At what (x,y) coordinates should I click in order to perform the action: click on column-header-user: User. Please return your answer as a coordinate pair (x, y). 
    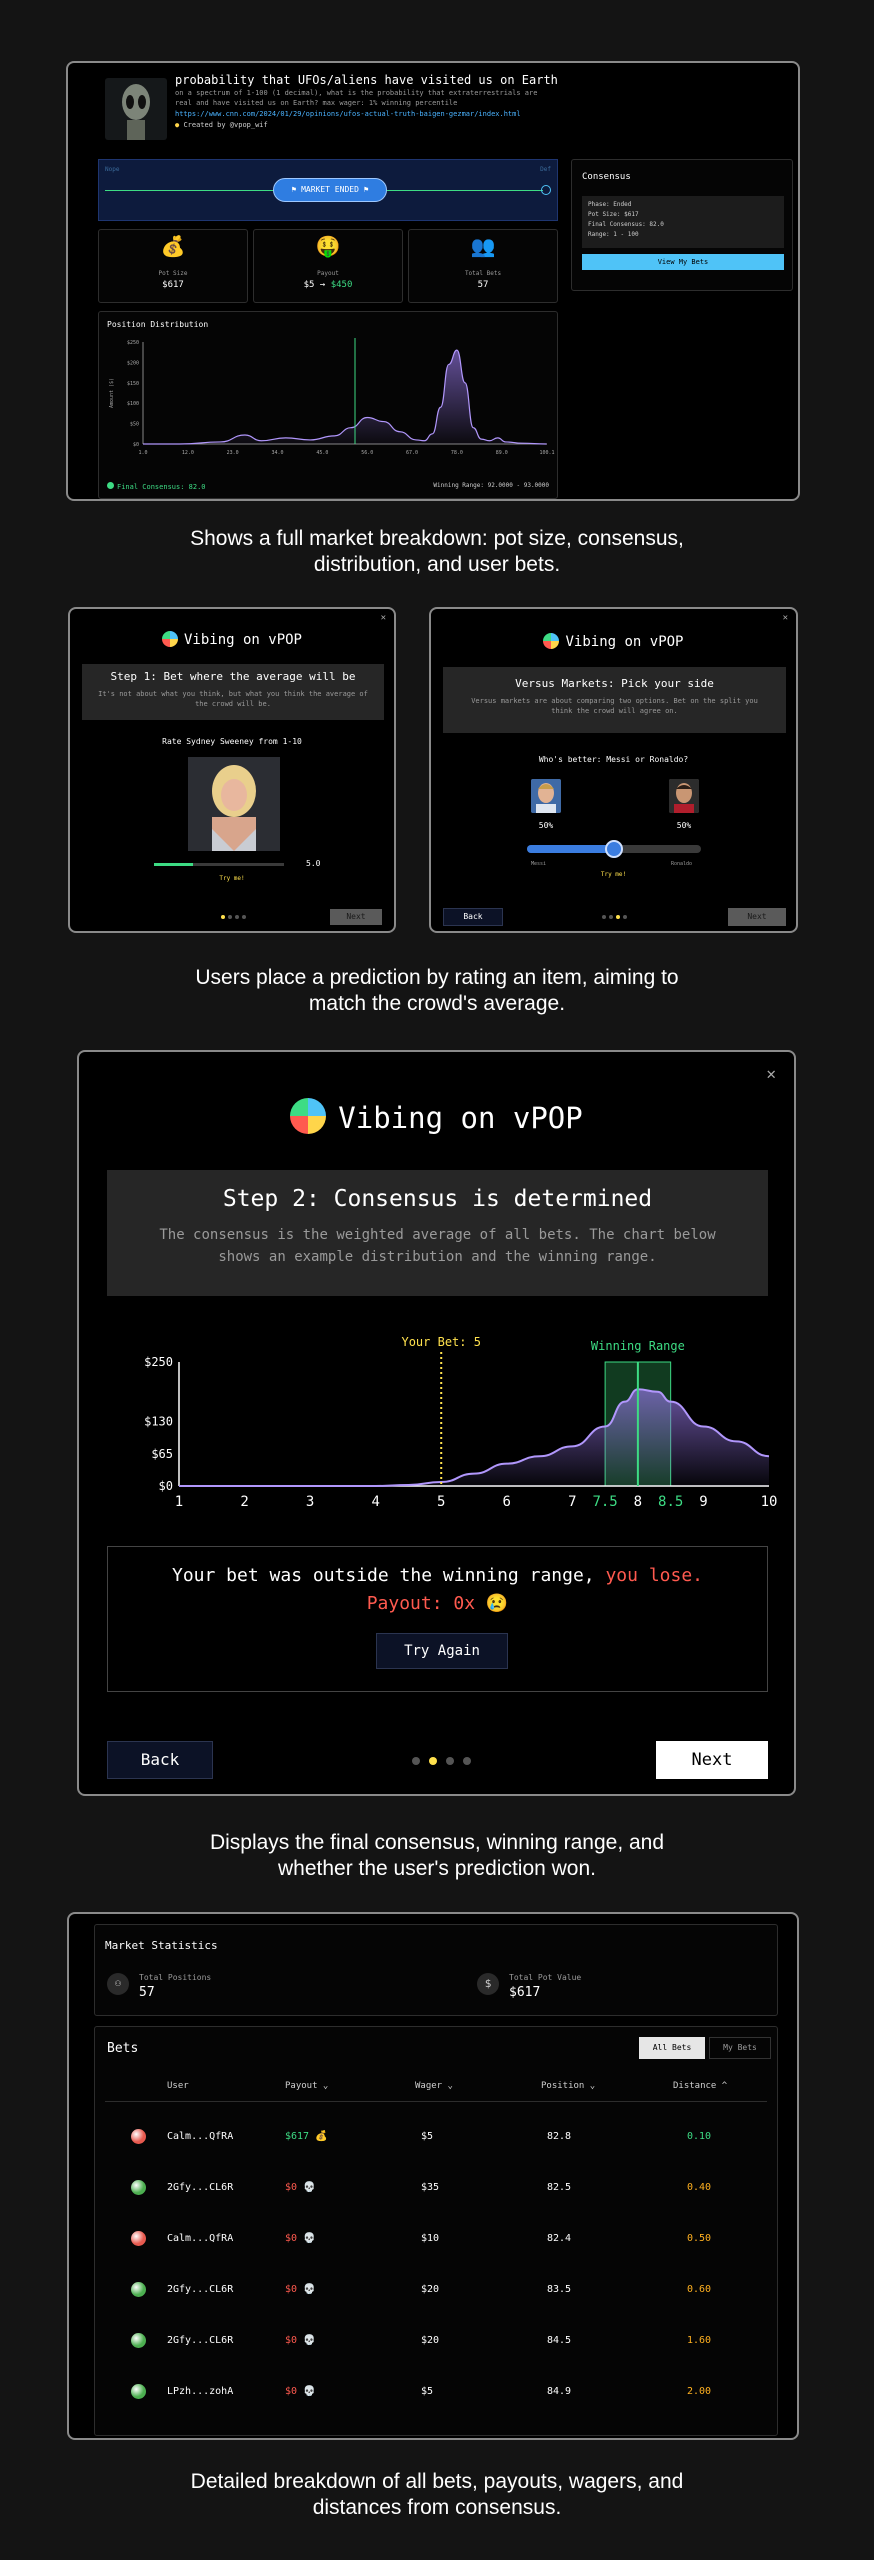
    Looking at the image, I should click on (178, 2086).